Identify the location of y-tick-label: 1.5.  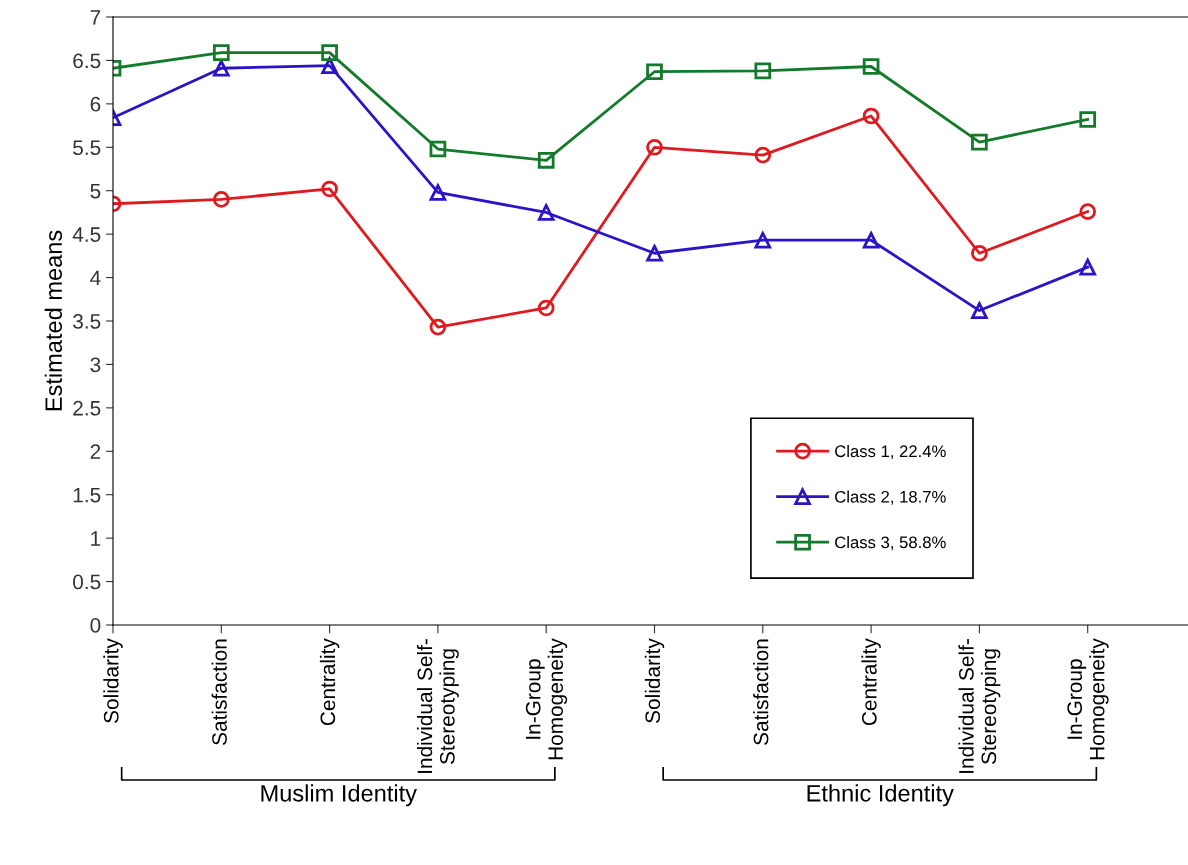
(87, 495).